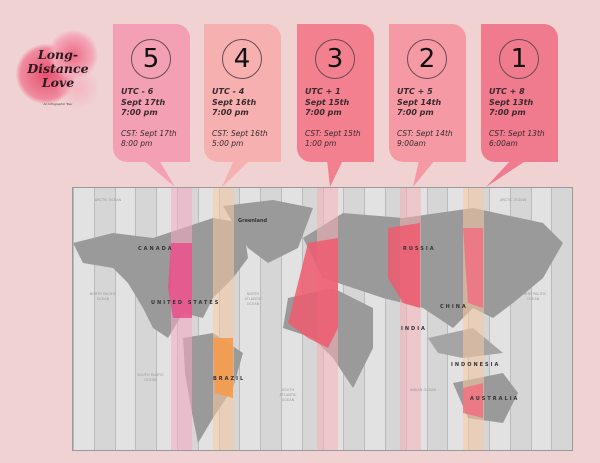 This screenshot has width=600, height=463. Describe the element at coordinates (327, 102) in the screenshot. I see `local-date: Sept 15th` at that location.